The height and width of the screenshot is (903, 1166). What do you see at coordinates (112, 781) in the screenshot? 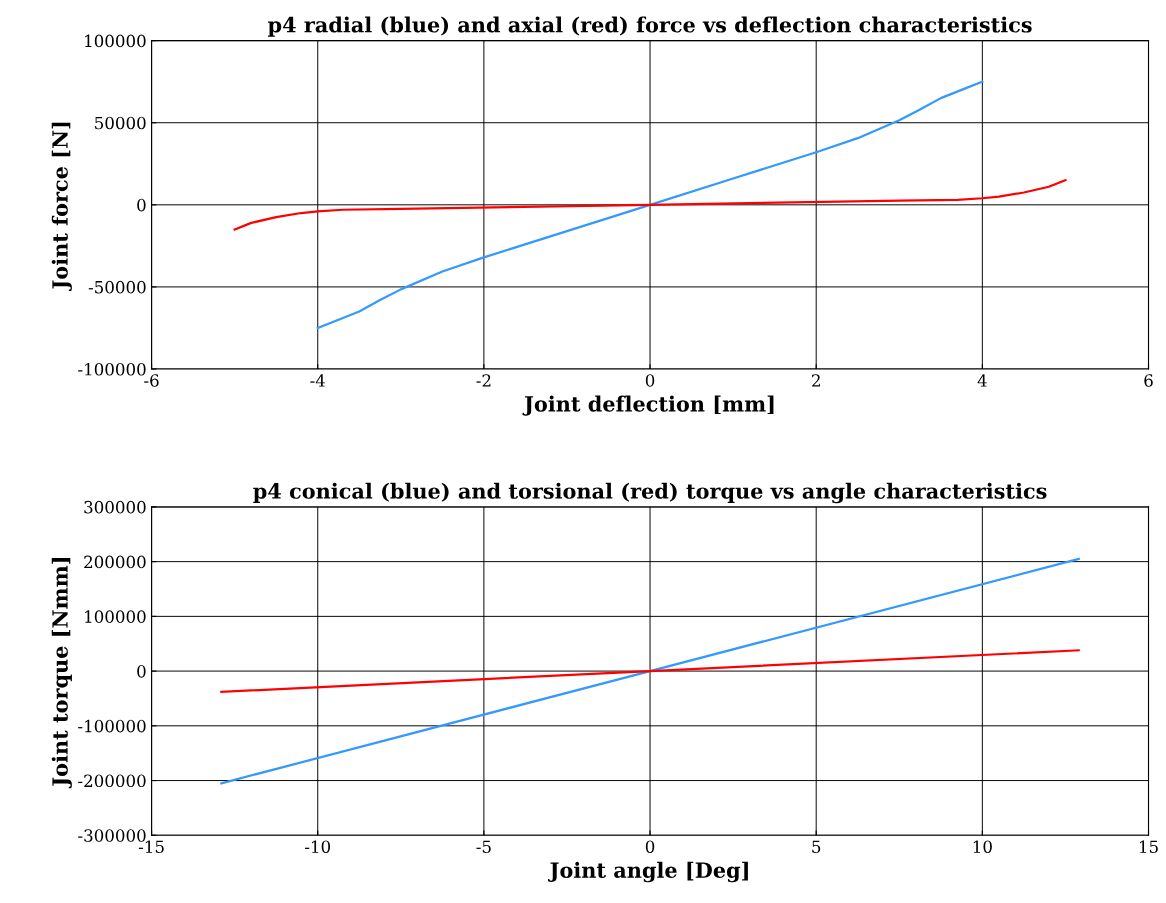
I see `y-tick-label: -200000` at bounding box center [112, 781].